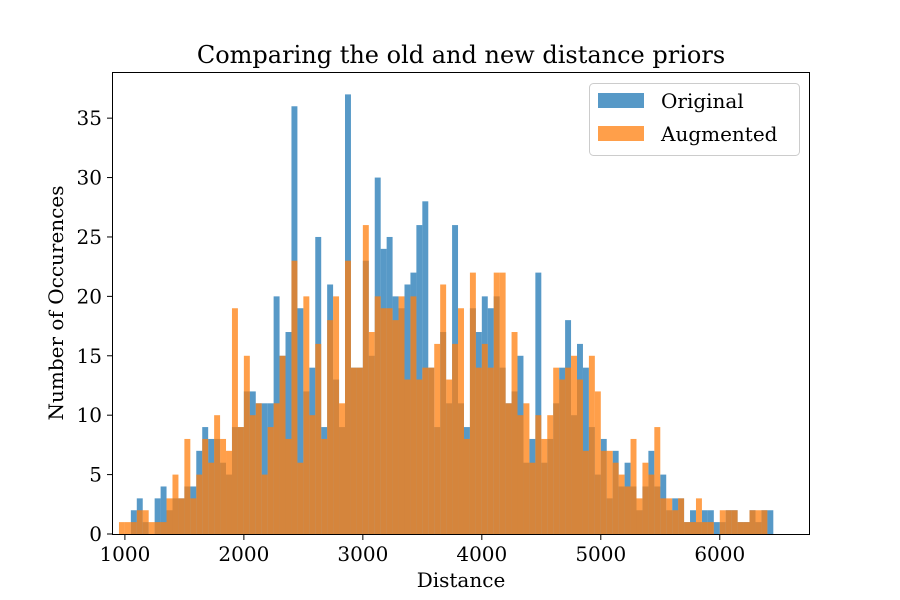 Image resolution: width=900 pixels, height=600 pixels. Describe the element at coordinates (240, 480) in the screenshot. I see `bar-augmented-1950` at that location.